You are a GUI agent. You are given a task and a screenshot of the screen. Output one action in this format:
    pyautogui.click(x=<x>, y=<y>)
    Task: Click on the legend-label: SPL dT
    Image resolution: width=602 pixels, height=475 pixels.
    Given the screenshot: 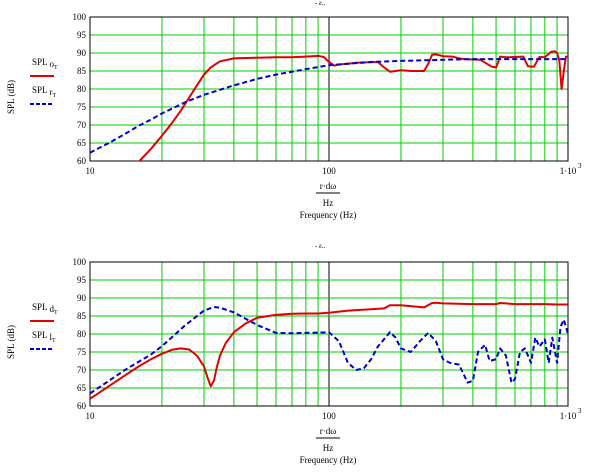 What is the action you would take?
    pyautogui.click(x=45, y=309)
    